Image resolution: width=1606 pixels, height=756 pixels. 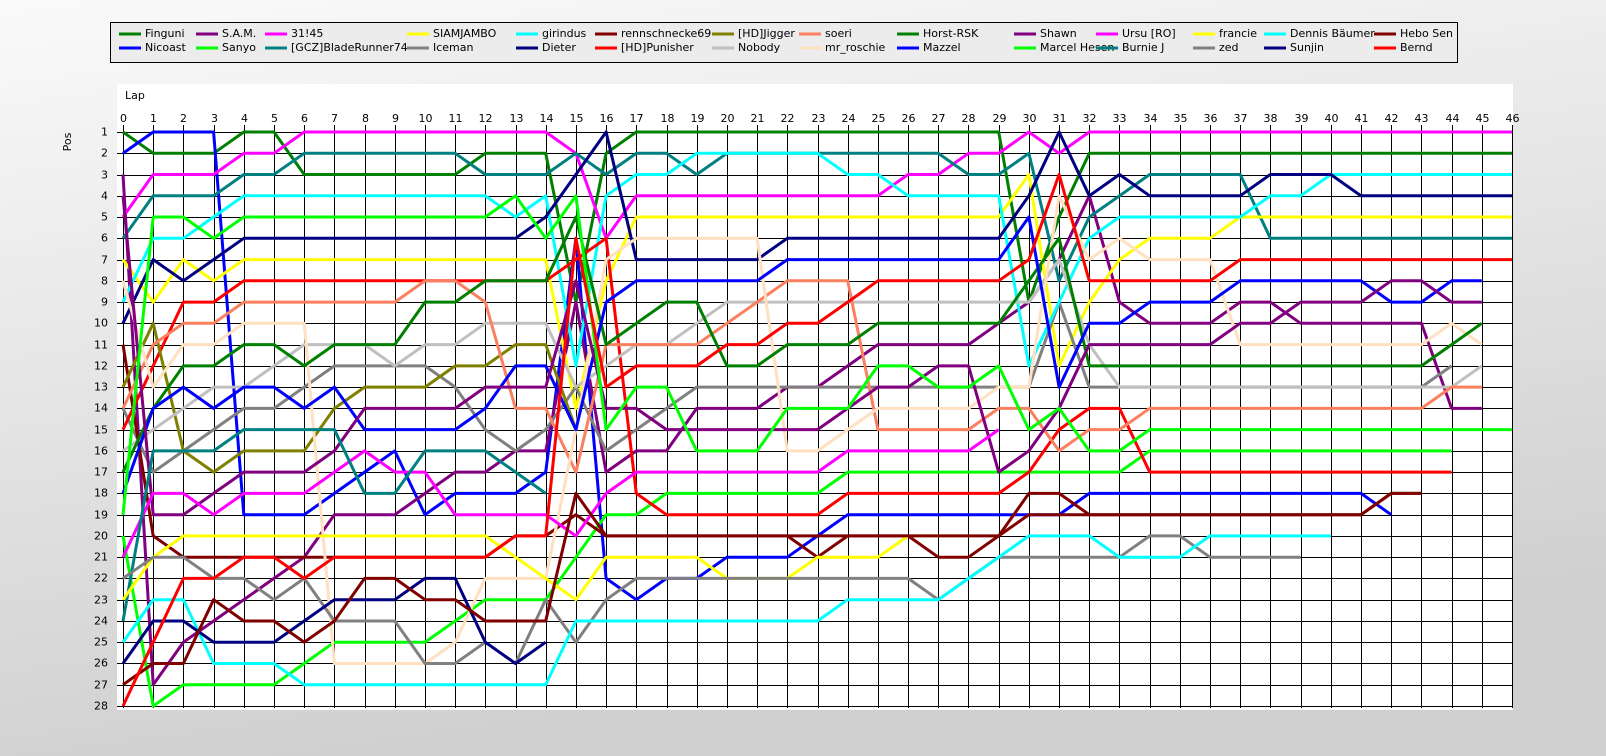 What do you see at coordinates (101, 515) in the screenshot?
I see `y-tick-label: 19` at bounding box center [101, 515].